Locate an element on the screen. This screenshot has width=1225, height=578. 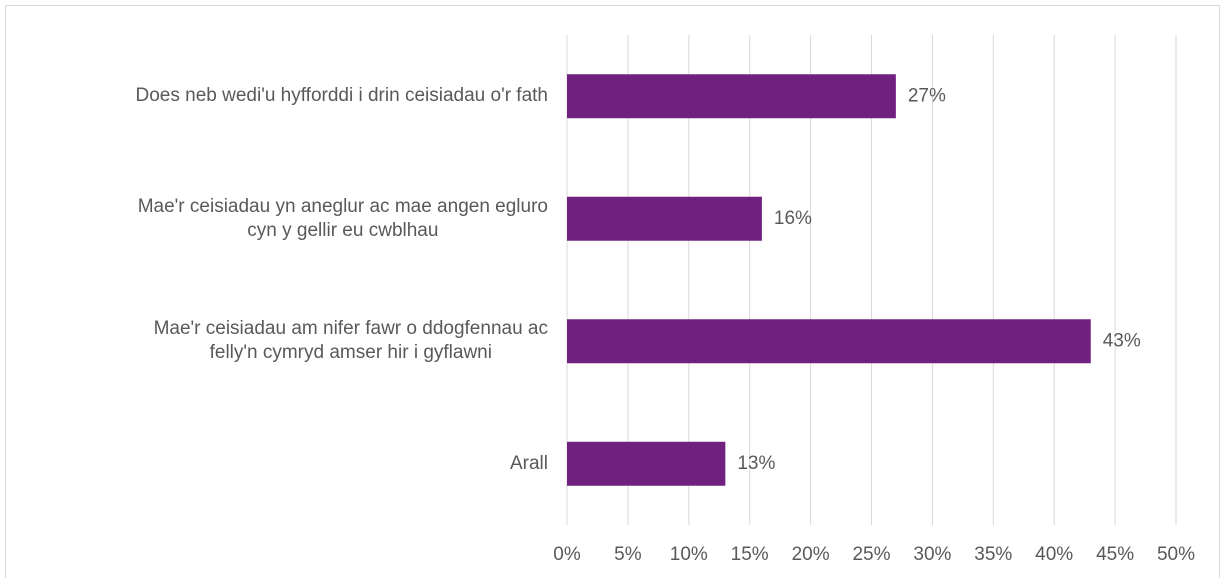
y-tick-label: Arall is located at coordinates (528, 463).